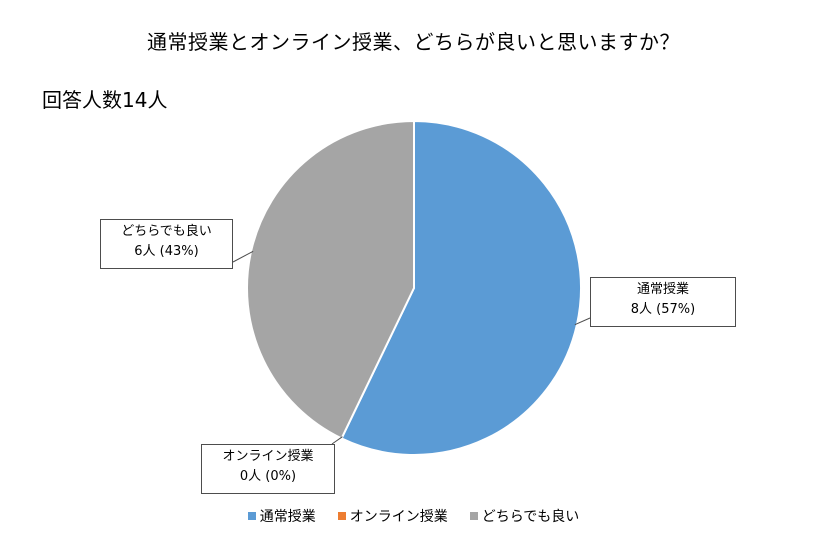  Describe the element at coordinates (268, 456) in the screenshot. I see `callout-slice-1-name: オンライン授業` at that location.